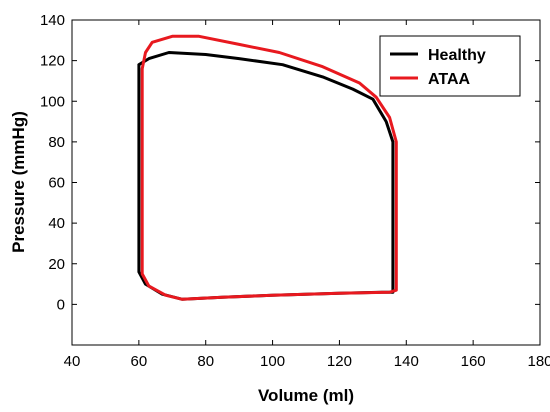 This screenshot has width=550, height=412. I want to click on y-tick-label-0: 0, so click(61, 304).